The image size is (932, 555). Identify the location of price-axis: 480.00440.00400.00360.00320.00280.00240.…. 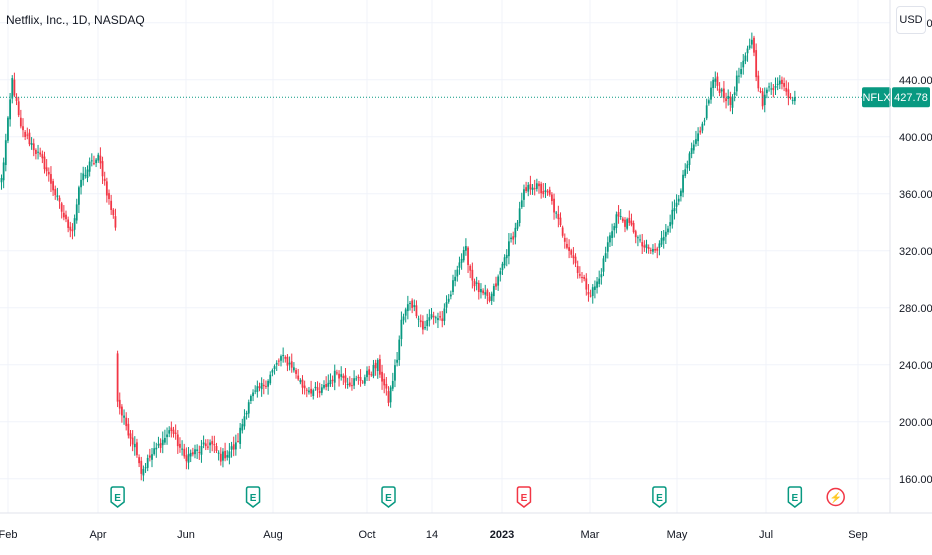
(910, 256).